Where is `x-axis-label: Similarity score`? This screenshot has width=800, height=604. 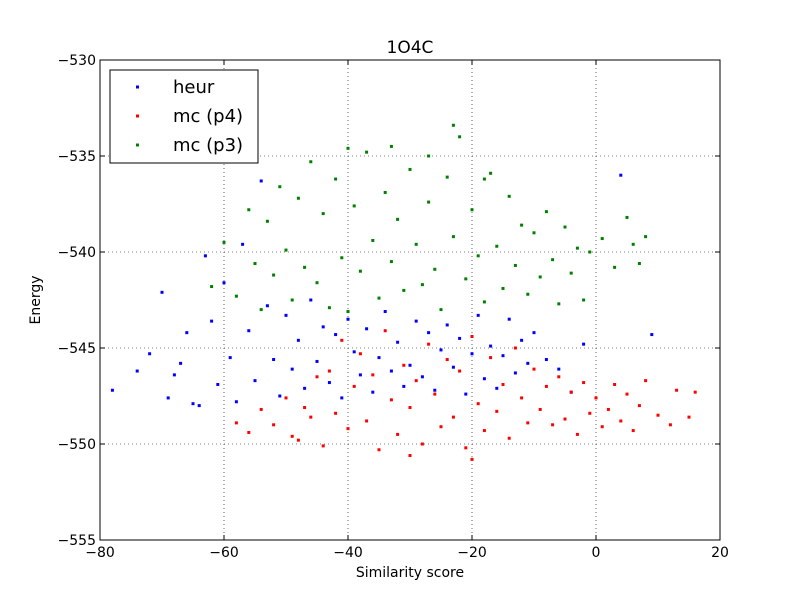
x-axis-label: Similarity score is located at coordinates (410, 573).